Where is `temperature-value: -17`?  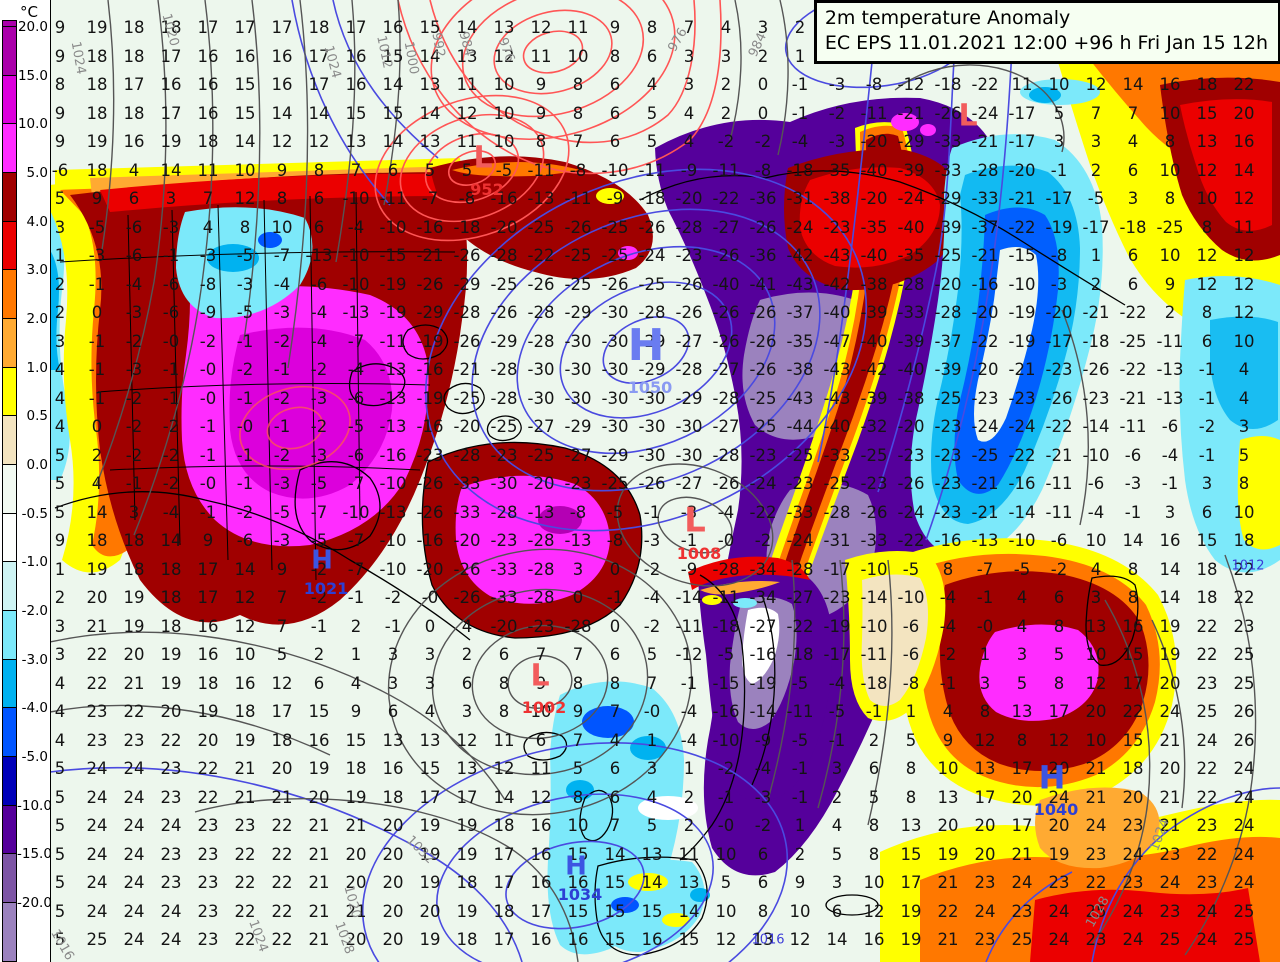 temperature-value: -17 is located at coordinates (1096, 227).